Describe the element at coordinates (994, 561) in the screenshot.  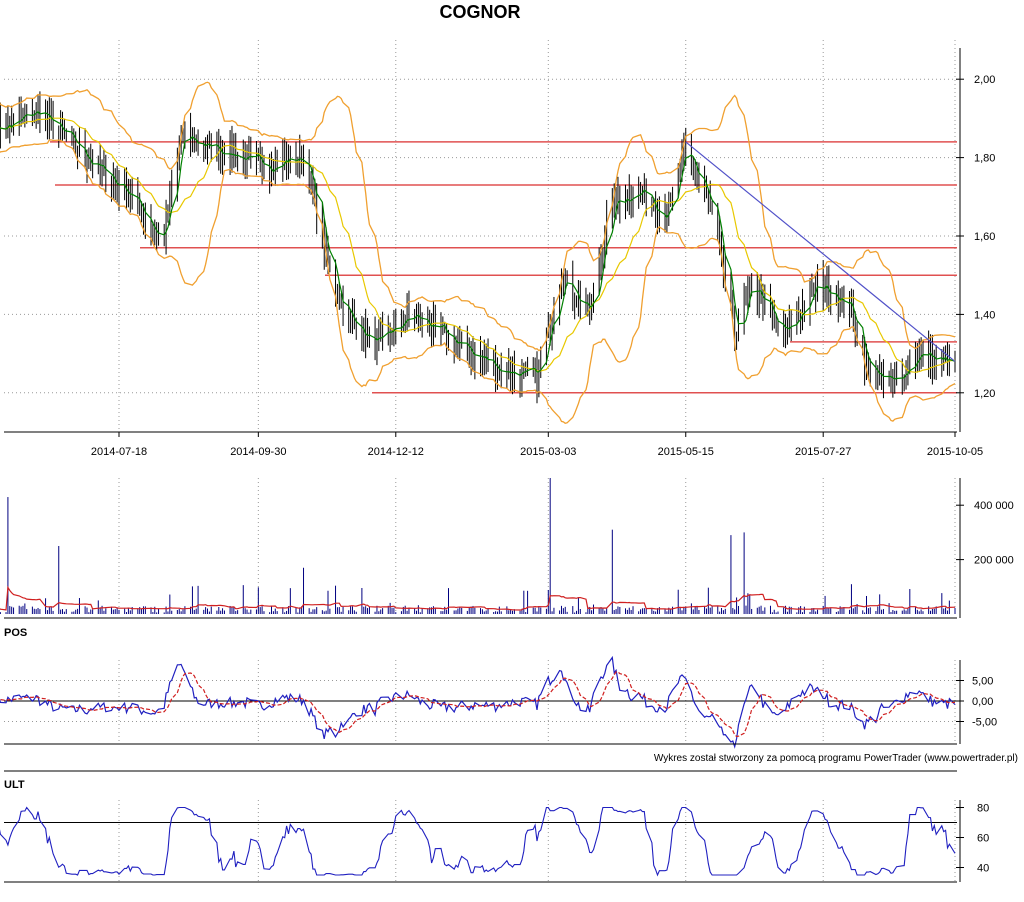
I see `volume-y-tick-label-1: 200 000` at that location.